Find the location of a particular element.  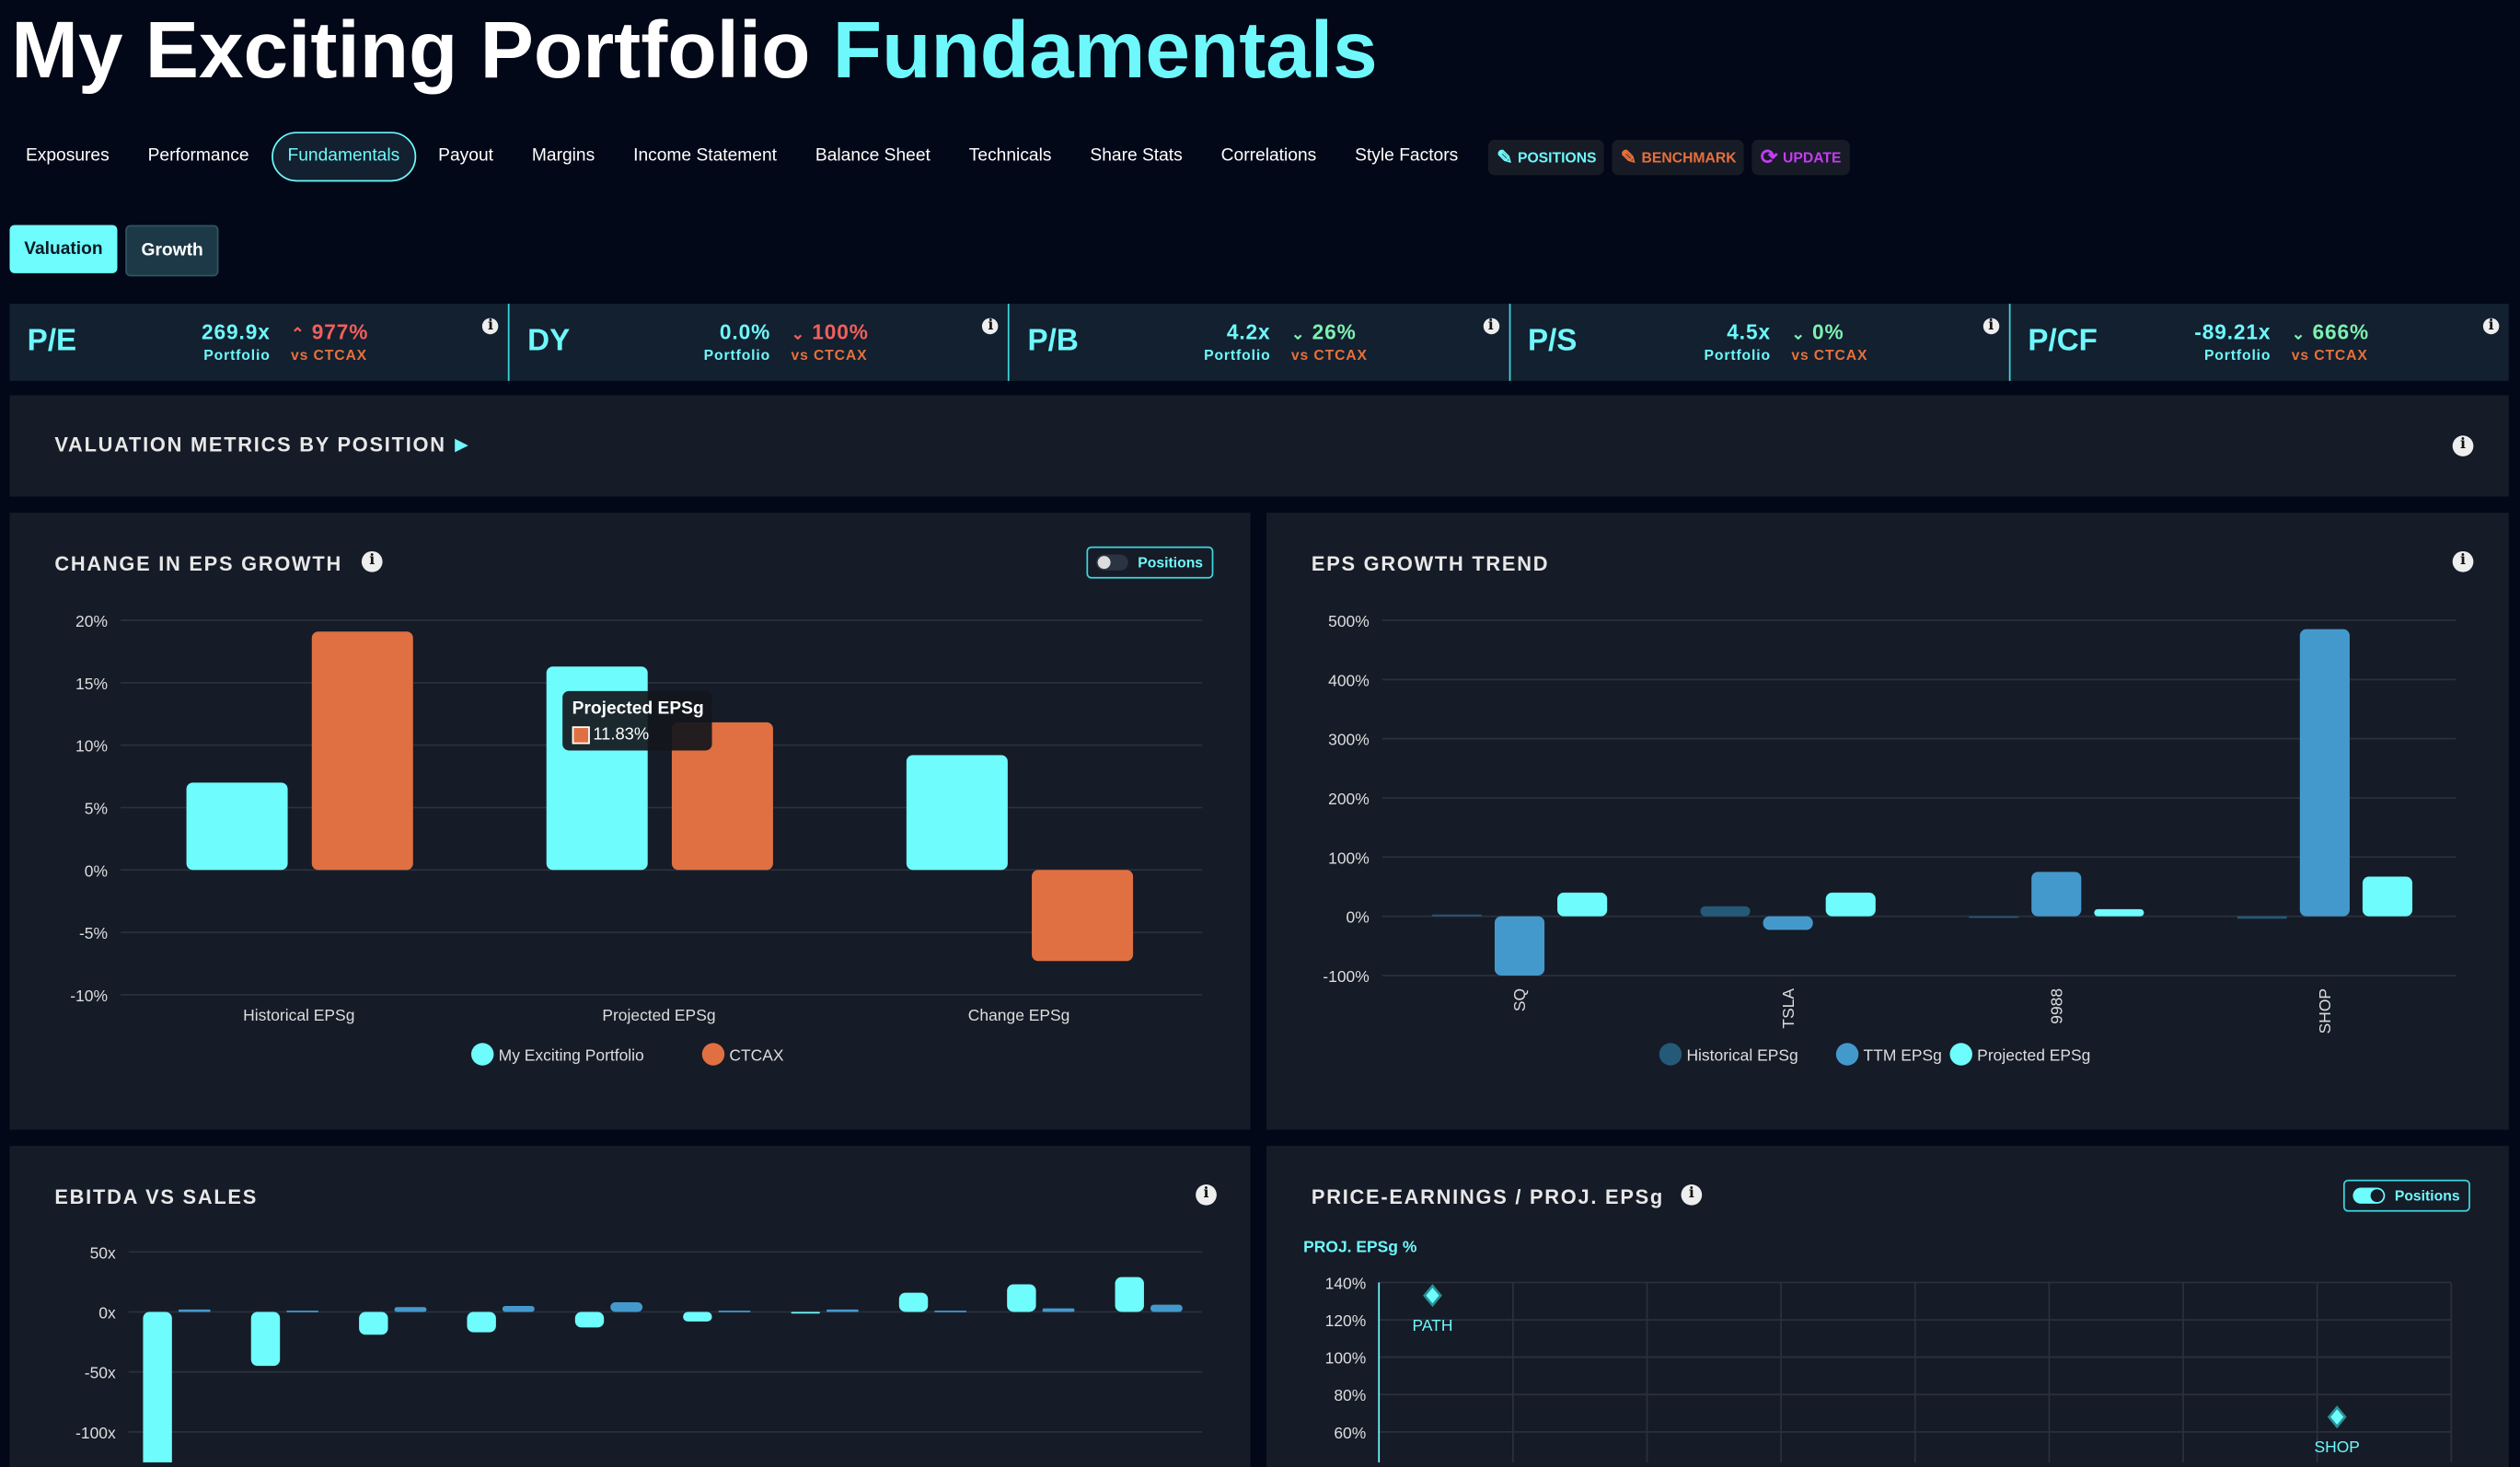

positions-button: ✎ POSITIONS is located at coordinates (1546, 157).